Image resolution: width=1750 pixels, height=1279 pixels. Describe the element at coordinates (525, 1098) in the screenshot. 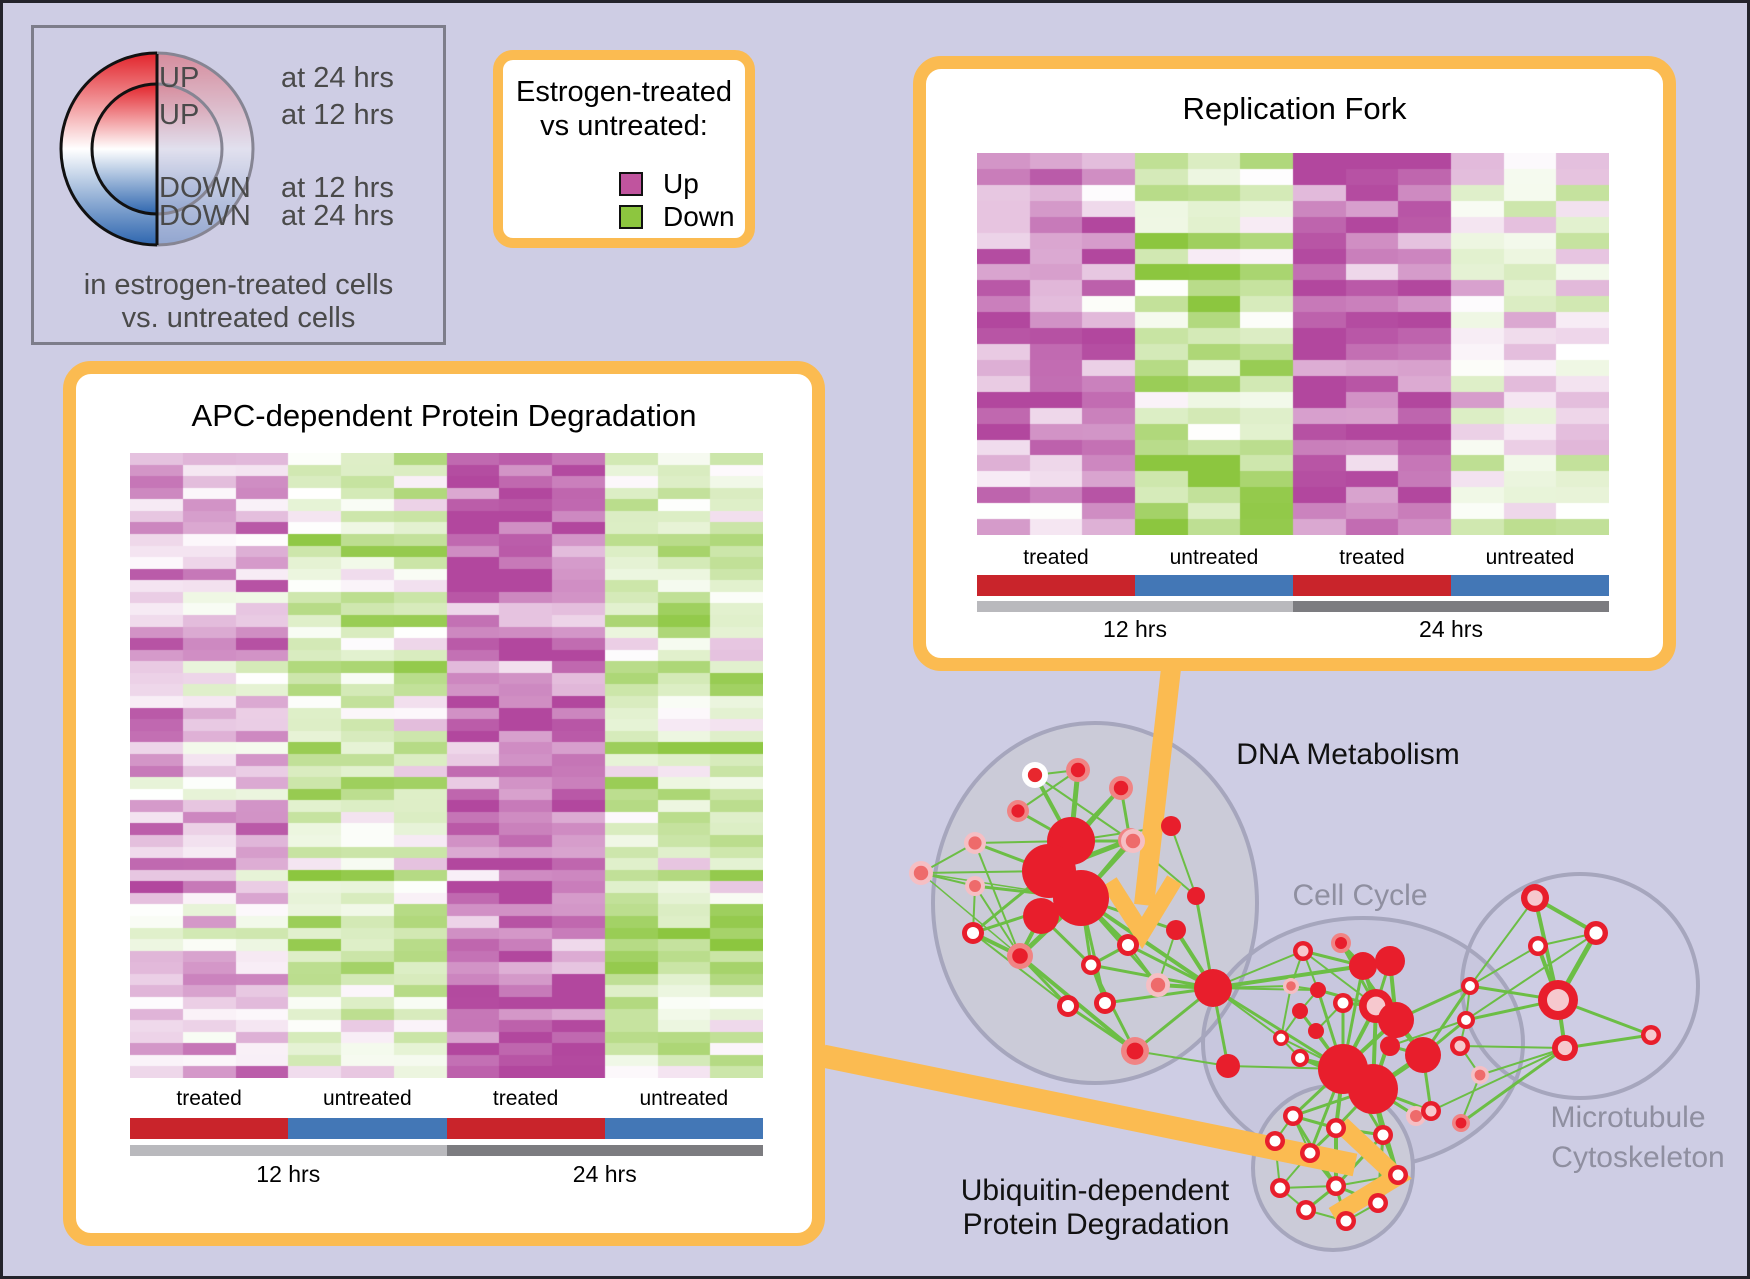

I see `apc-group-label: treated` at that location.